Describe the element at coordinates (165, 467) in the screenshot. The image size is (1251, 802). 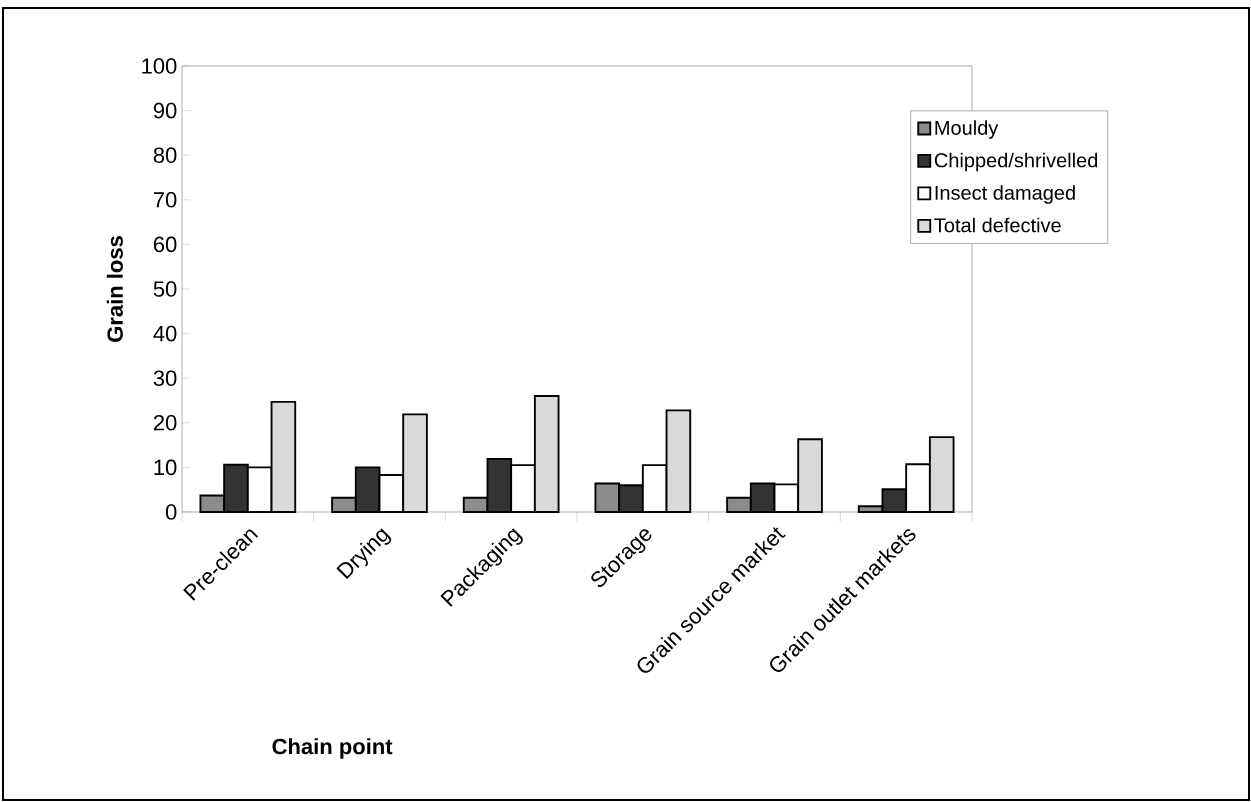
I see `y-tick-label: 10` at that location.